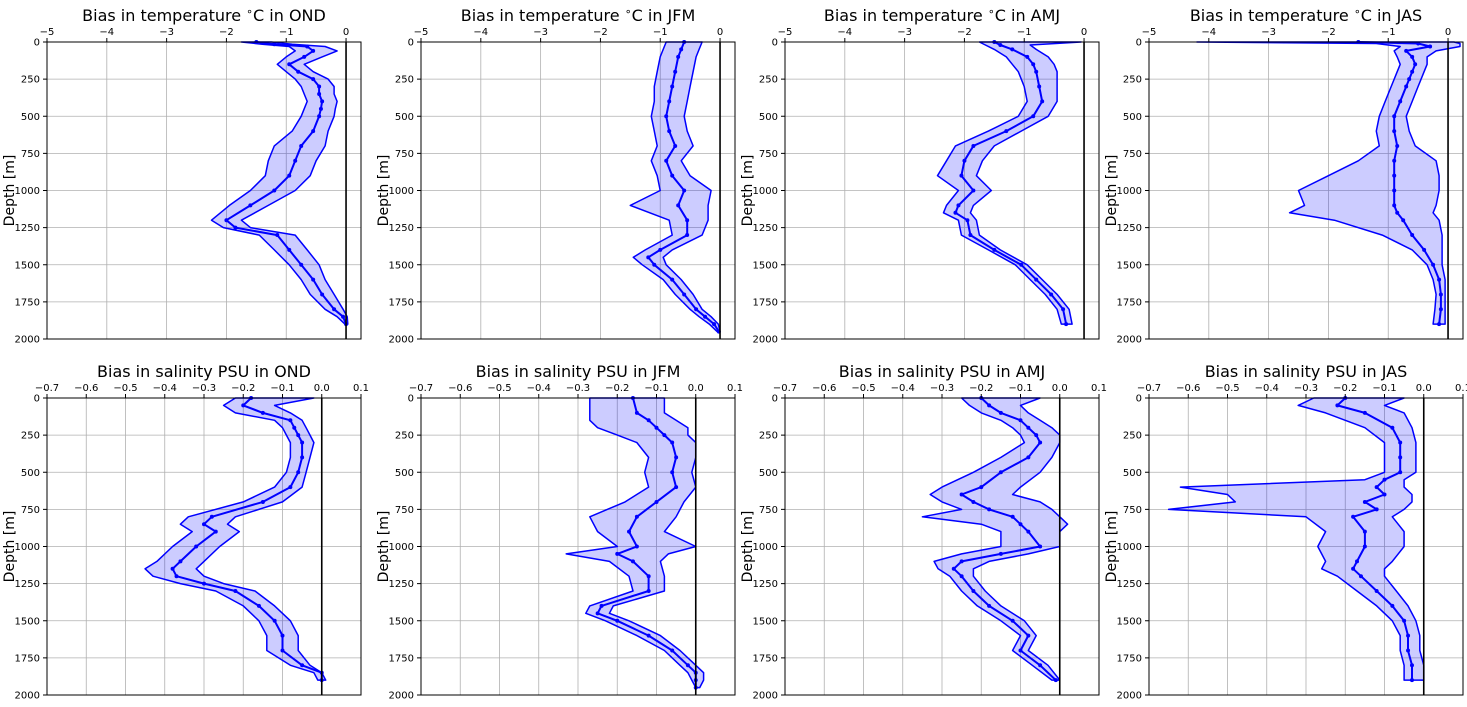 The image size is (1467, 707). I want to click on x-tick-label: −4, so click(480, 32).